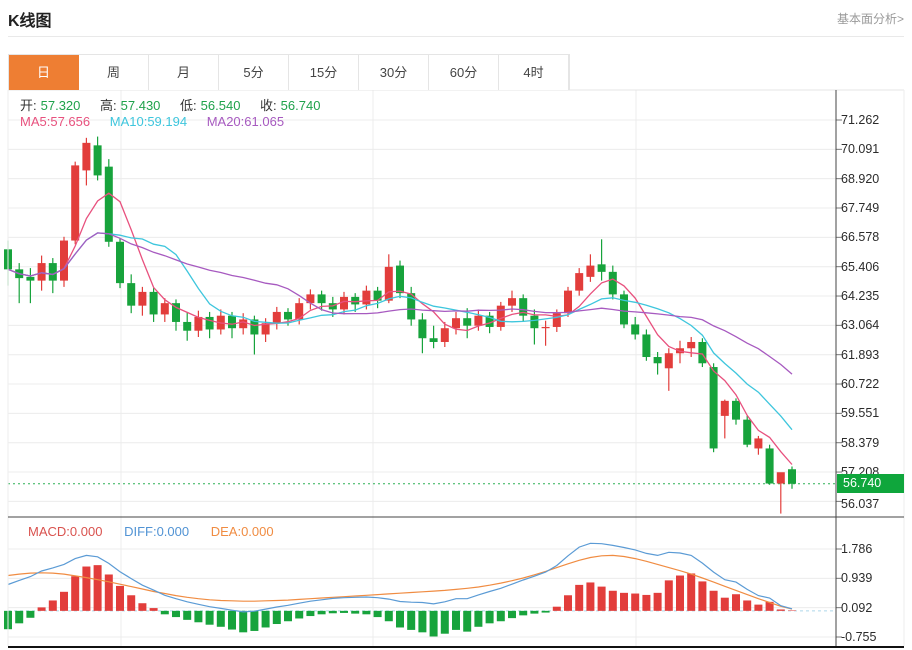 This screenshot has height=650, width=912. I want to click on ma20-value: 61.065, so click(264, 121).